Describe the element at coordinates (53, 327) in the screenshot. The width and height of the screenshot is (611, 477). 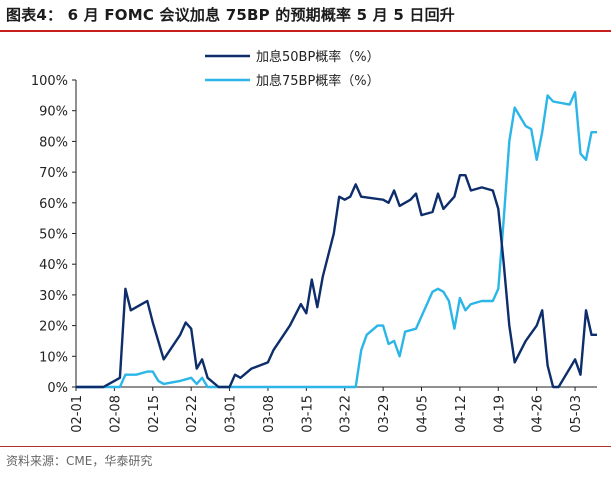
I see `y-tick-label: 20%` at that location.